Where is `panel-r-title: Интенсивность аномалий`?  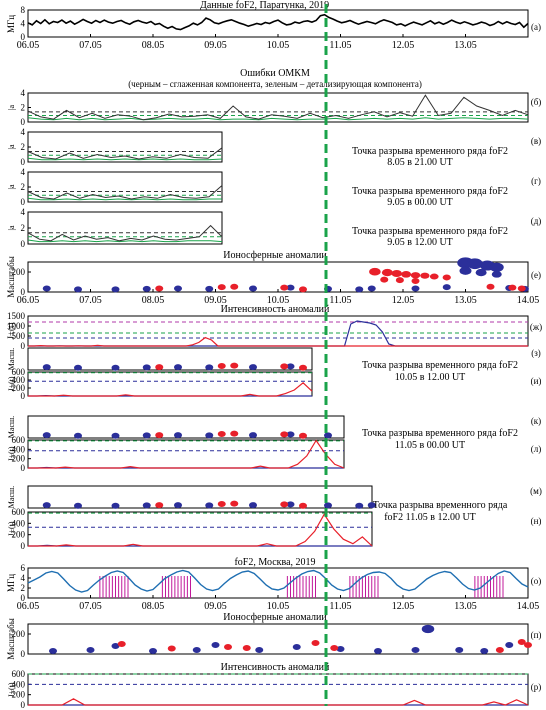
panel-r-title: Интенсивность аномалий is located at coordinates (275, 667).